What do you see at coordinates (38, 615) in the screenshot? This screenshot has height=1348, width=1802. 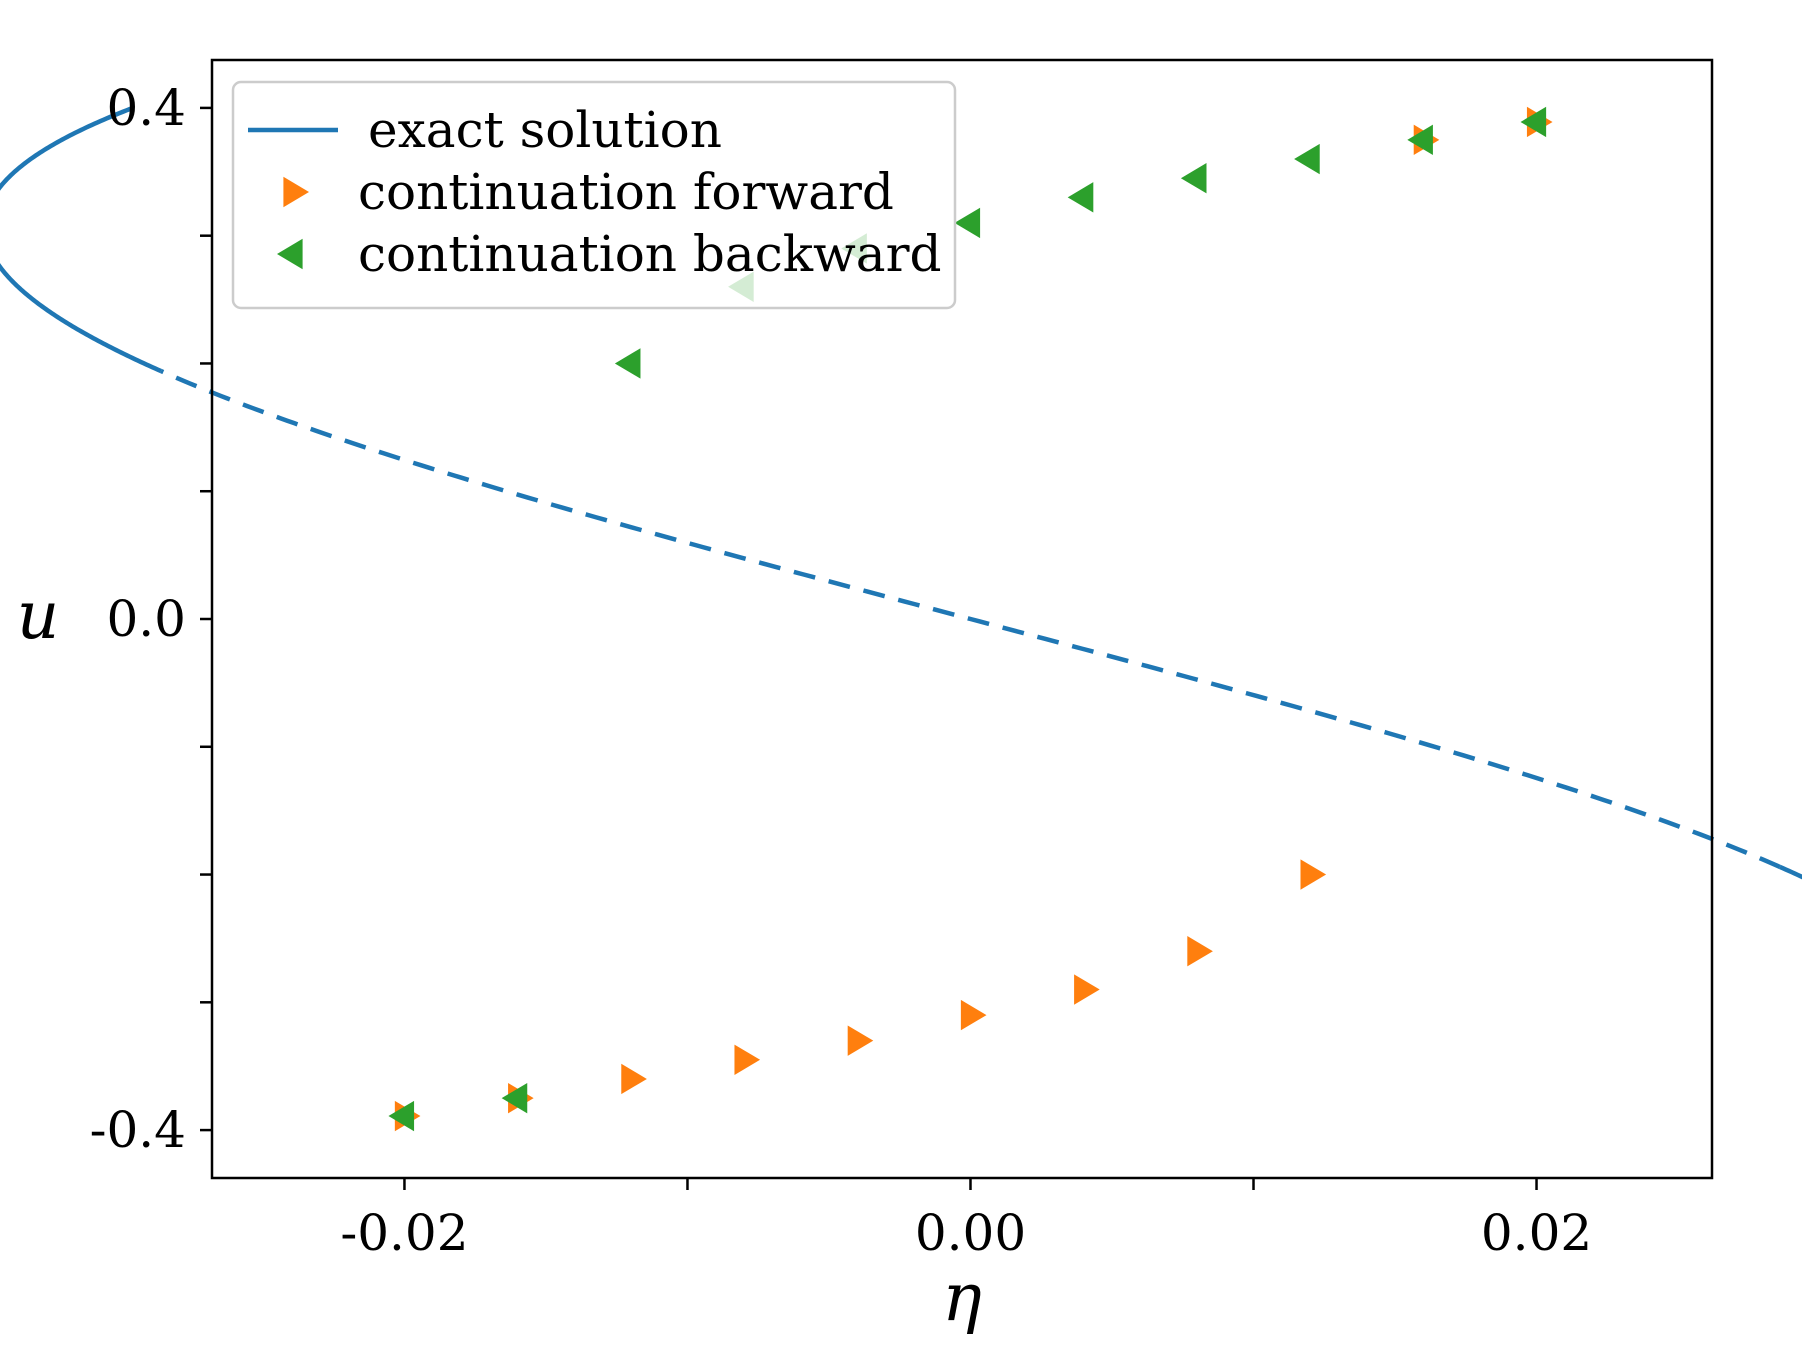 I see `y-axis-label: u` at bounding box center [38, 615].